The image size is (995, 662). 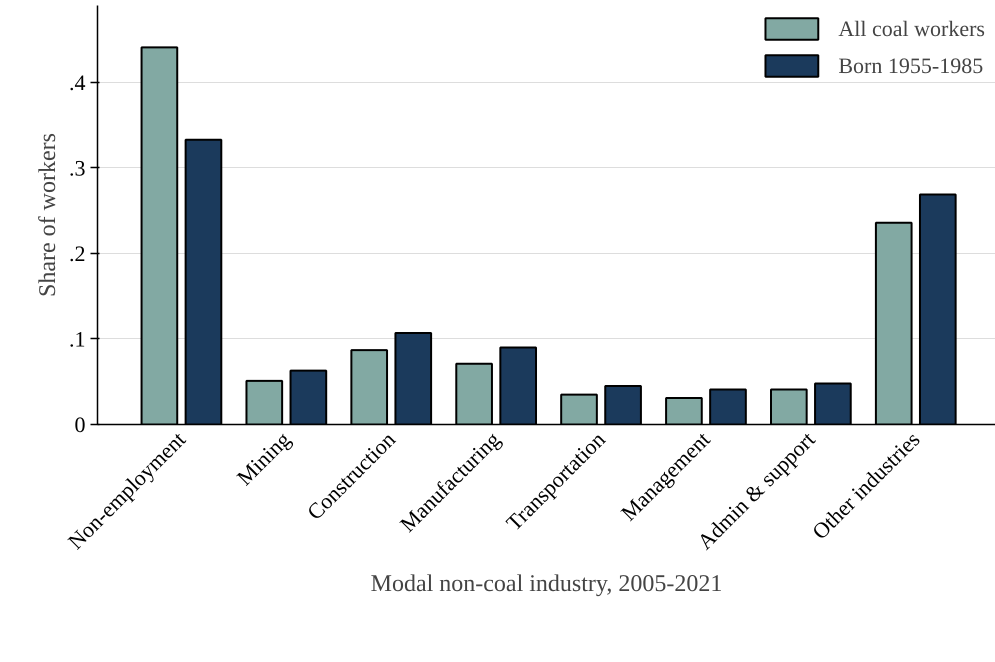 What do you see at coordinates (77, 167) in the screenshot?
I see `y-tick-label: .3` at bounding box center [77, 167].